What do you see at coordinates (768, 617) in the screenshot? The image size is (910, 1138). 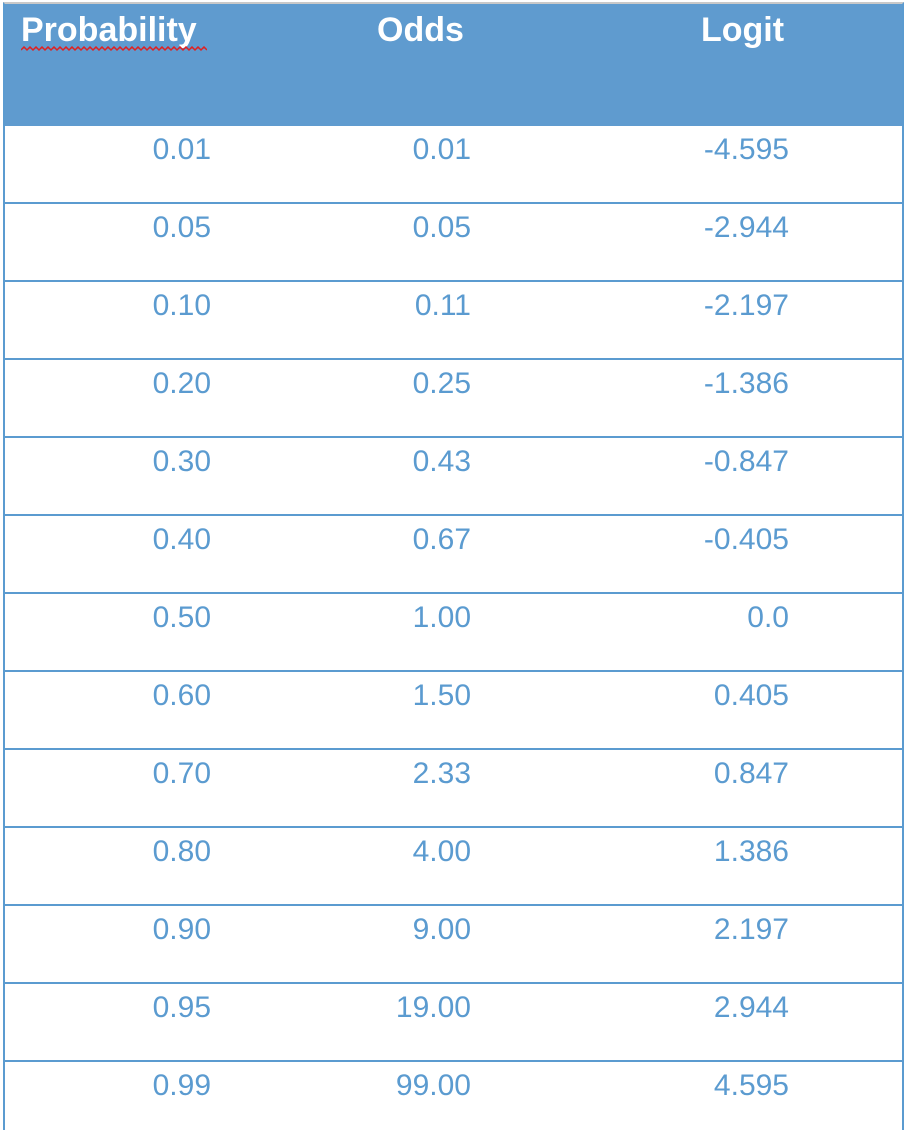 I see `logit-cell: 0.0` at bounding box center [768, 617].